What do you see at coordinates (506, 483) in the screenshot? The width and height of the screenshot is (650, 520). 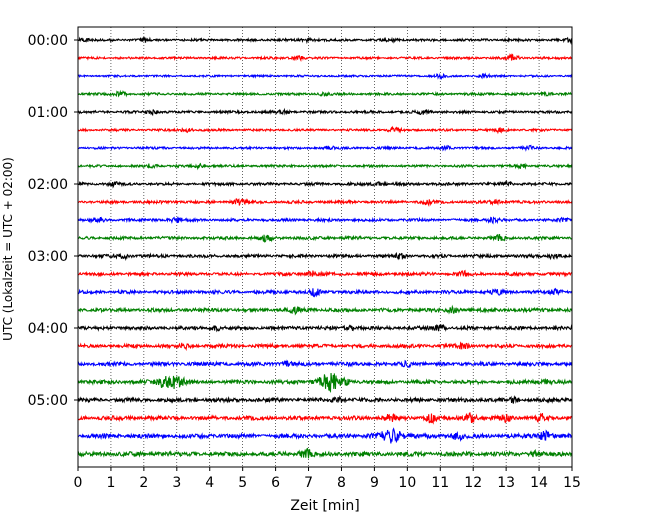 I see `x-tick-label: 13` at bounding box center [506, 483].